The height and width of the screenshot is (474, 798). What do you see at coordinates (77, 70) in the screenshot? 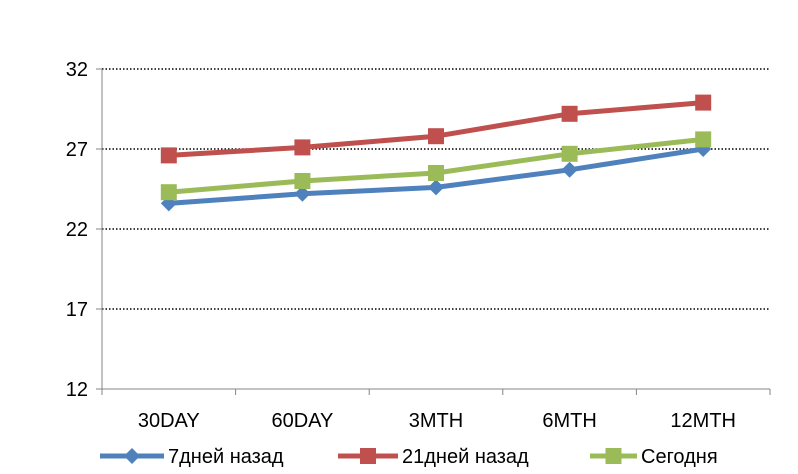
I see `y-tick-label: 32` at bounding box center [77, 70].